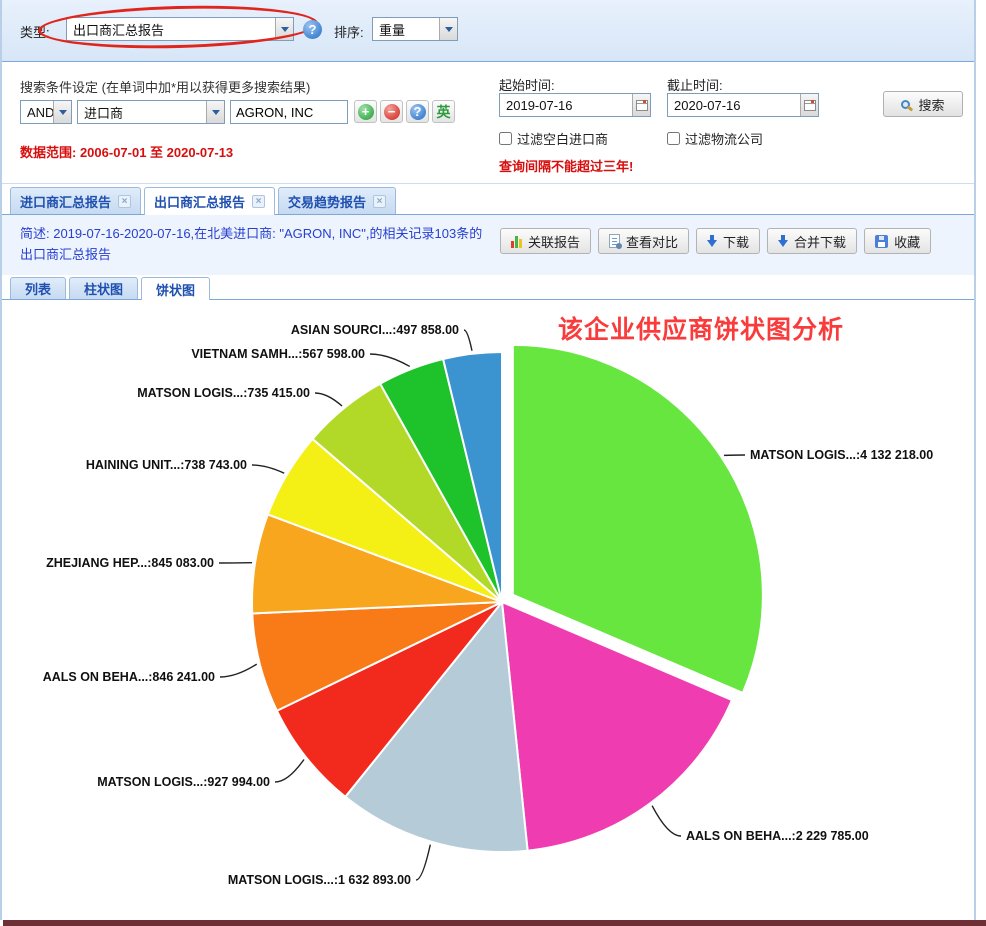 The image size is (986, 926). Describe the element at coordinates (701, 330) in the screenshot. I see `chart-title: 该企业供应商饼状图分析` at that location.